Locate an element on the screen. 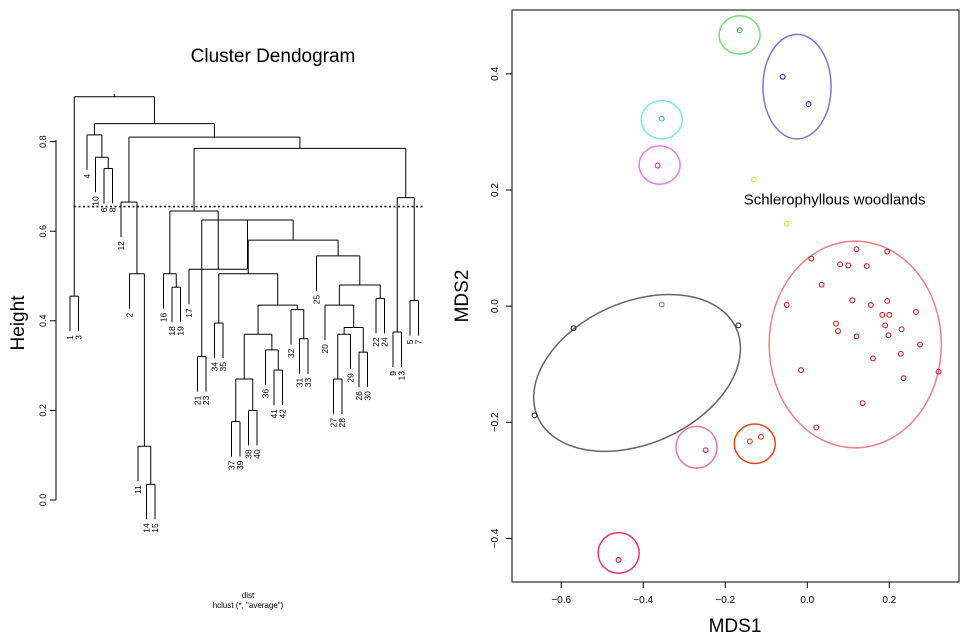 This screenshot has width=964, height=641. dendrogram-leaf-label: 21 is located at coordinates (198, 400).